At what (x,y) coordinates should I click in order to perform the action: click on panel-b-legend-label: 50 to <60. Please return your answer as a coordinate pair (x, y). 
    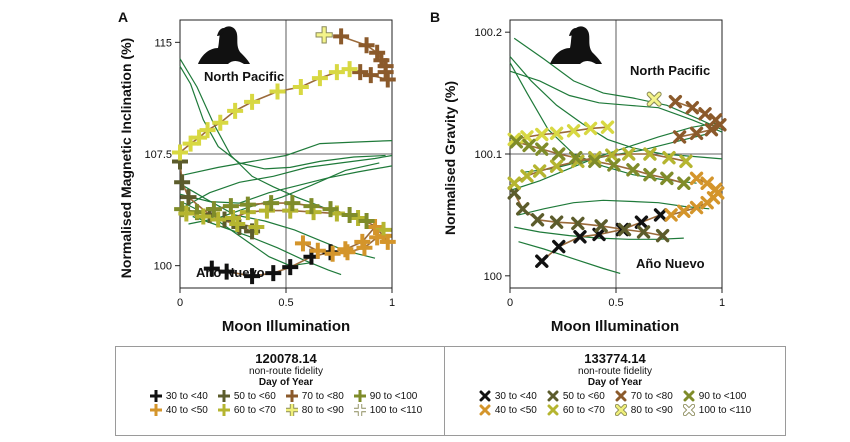
    Looking at the image, I should click on (583, 396).